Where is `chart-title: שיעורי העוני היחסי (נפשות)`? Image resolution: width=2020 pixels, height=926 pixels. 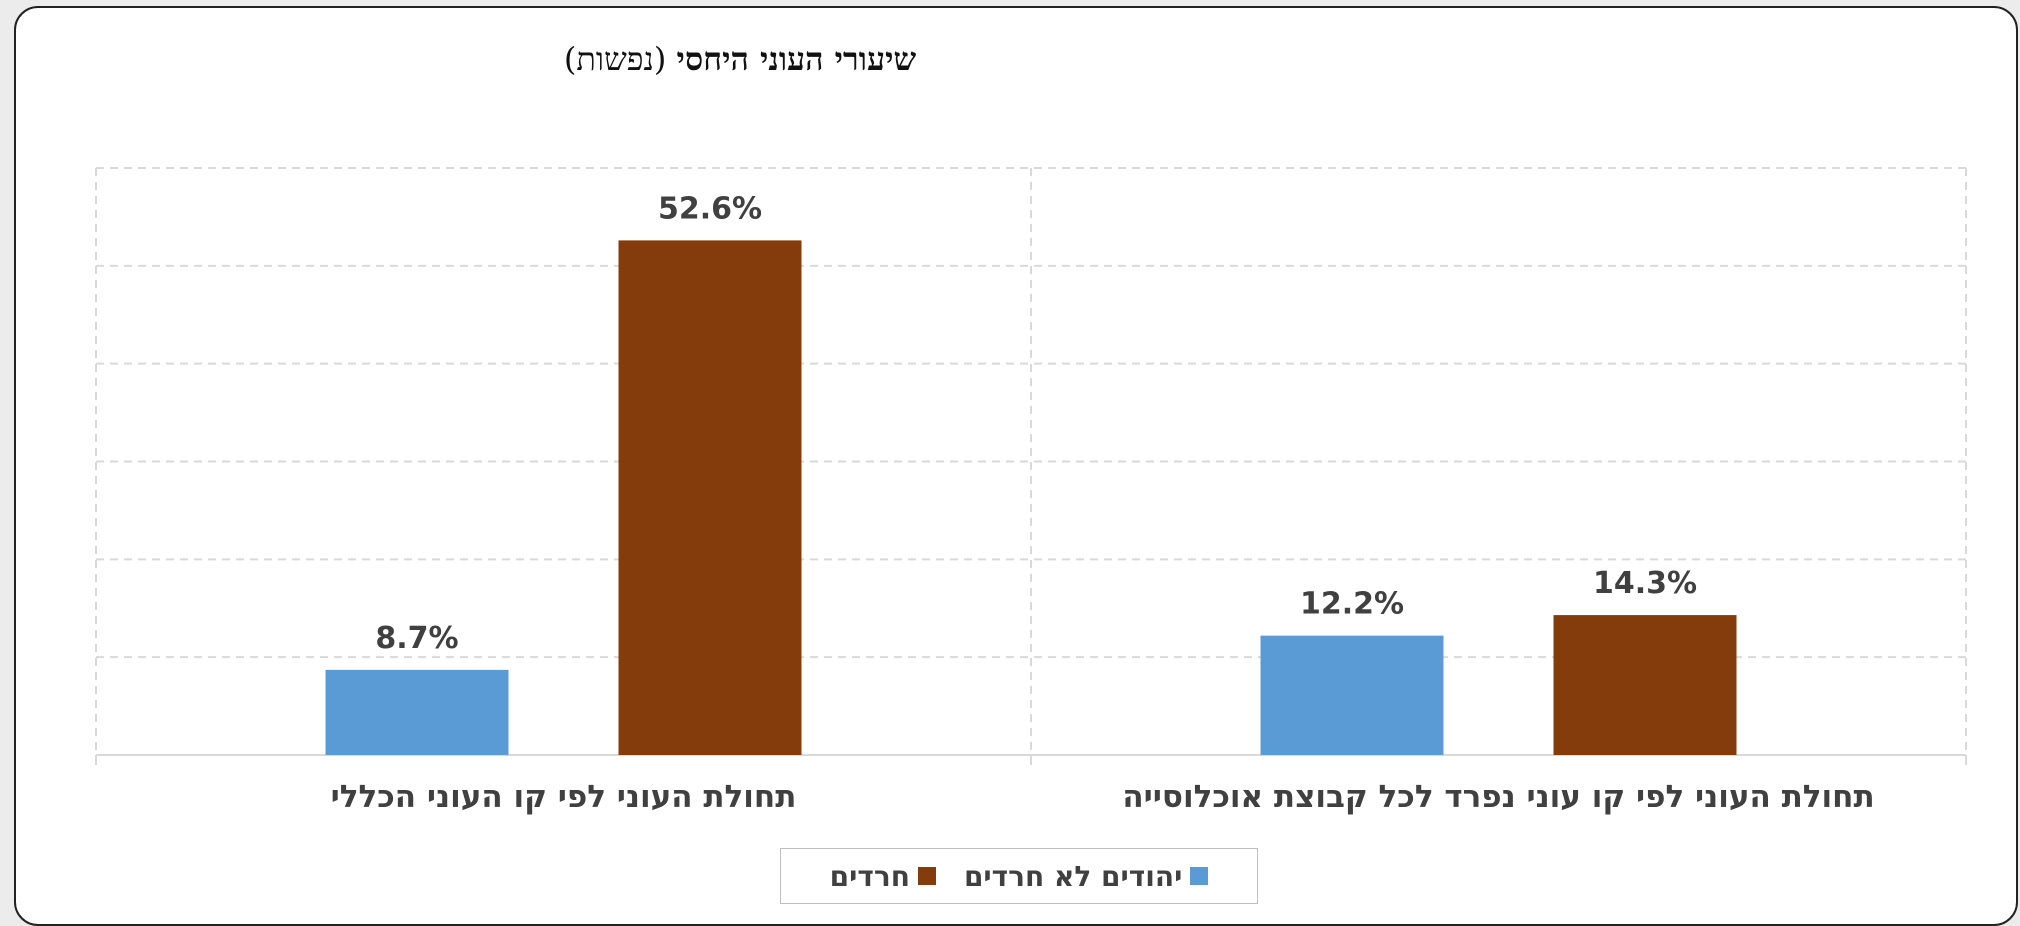
chart-title: שיעורי העוני היחסי (נפשות) is located at coordinates (740, 59).